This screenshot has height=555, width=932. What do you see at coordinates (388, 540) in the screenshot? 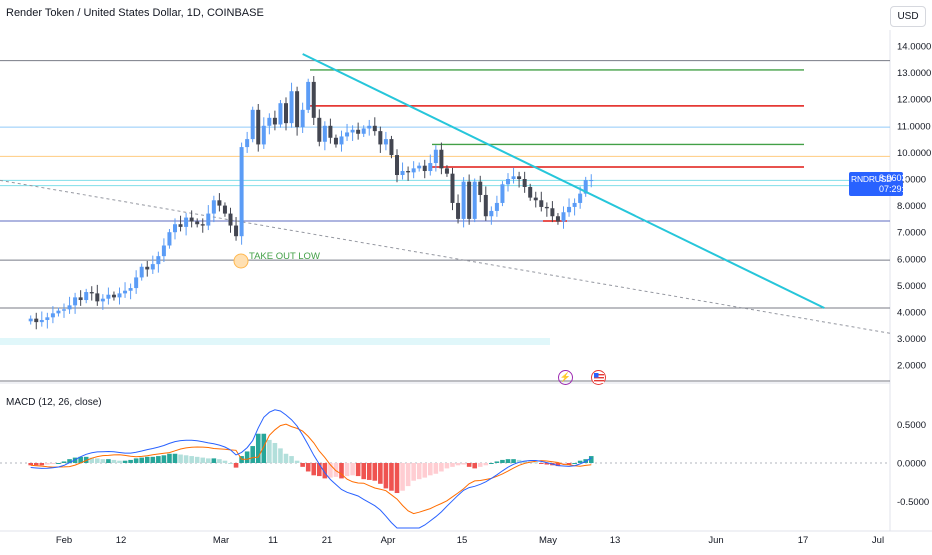
I see `time-axis-label: Apr` at bounding box center [388, 540].